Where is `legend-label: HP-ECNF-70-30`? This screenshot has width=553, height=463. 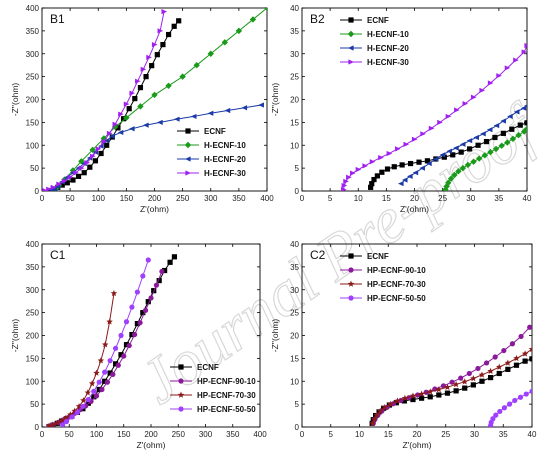 legend-label: HP-ECNF-70-30 is located at coordinates (226, 395).